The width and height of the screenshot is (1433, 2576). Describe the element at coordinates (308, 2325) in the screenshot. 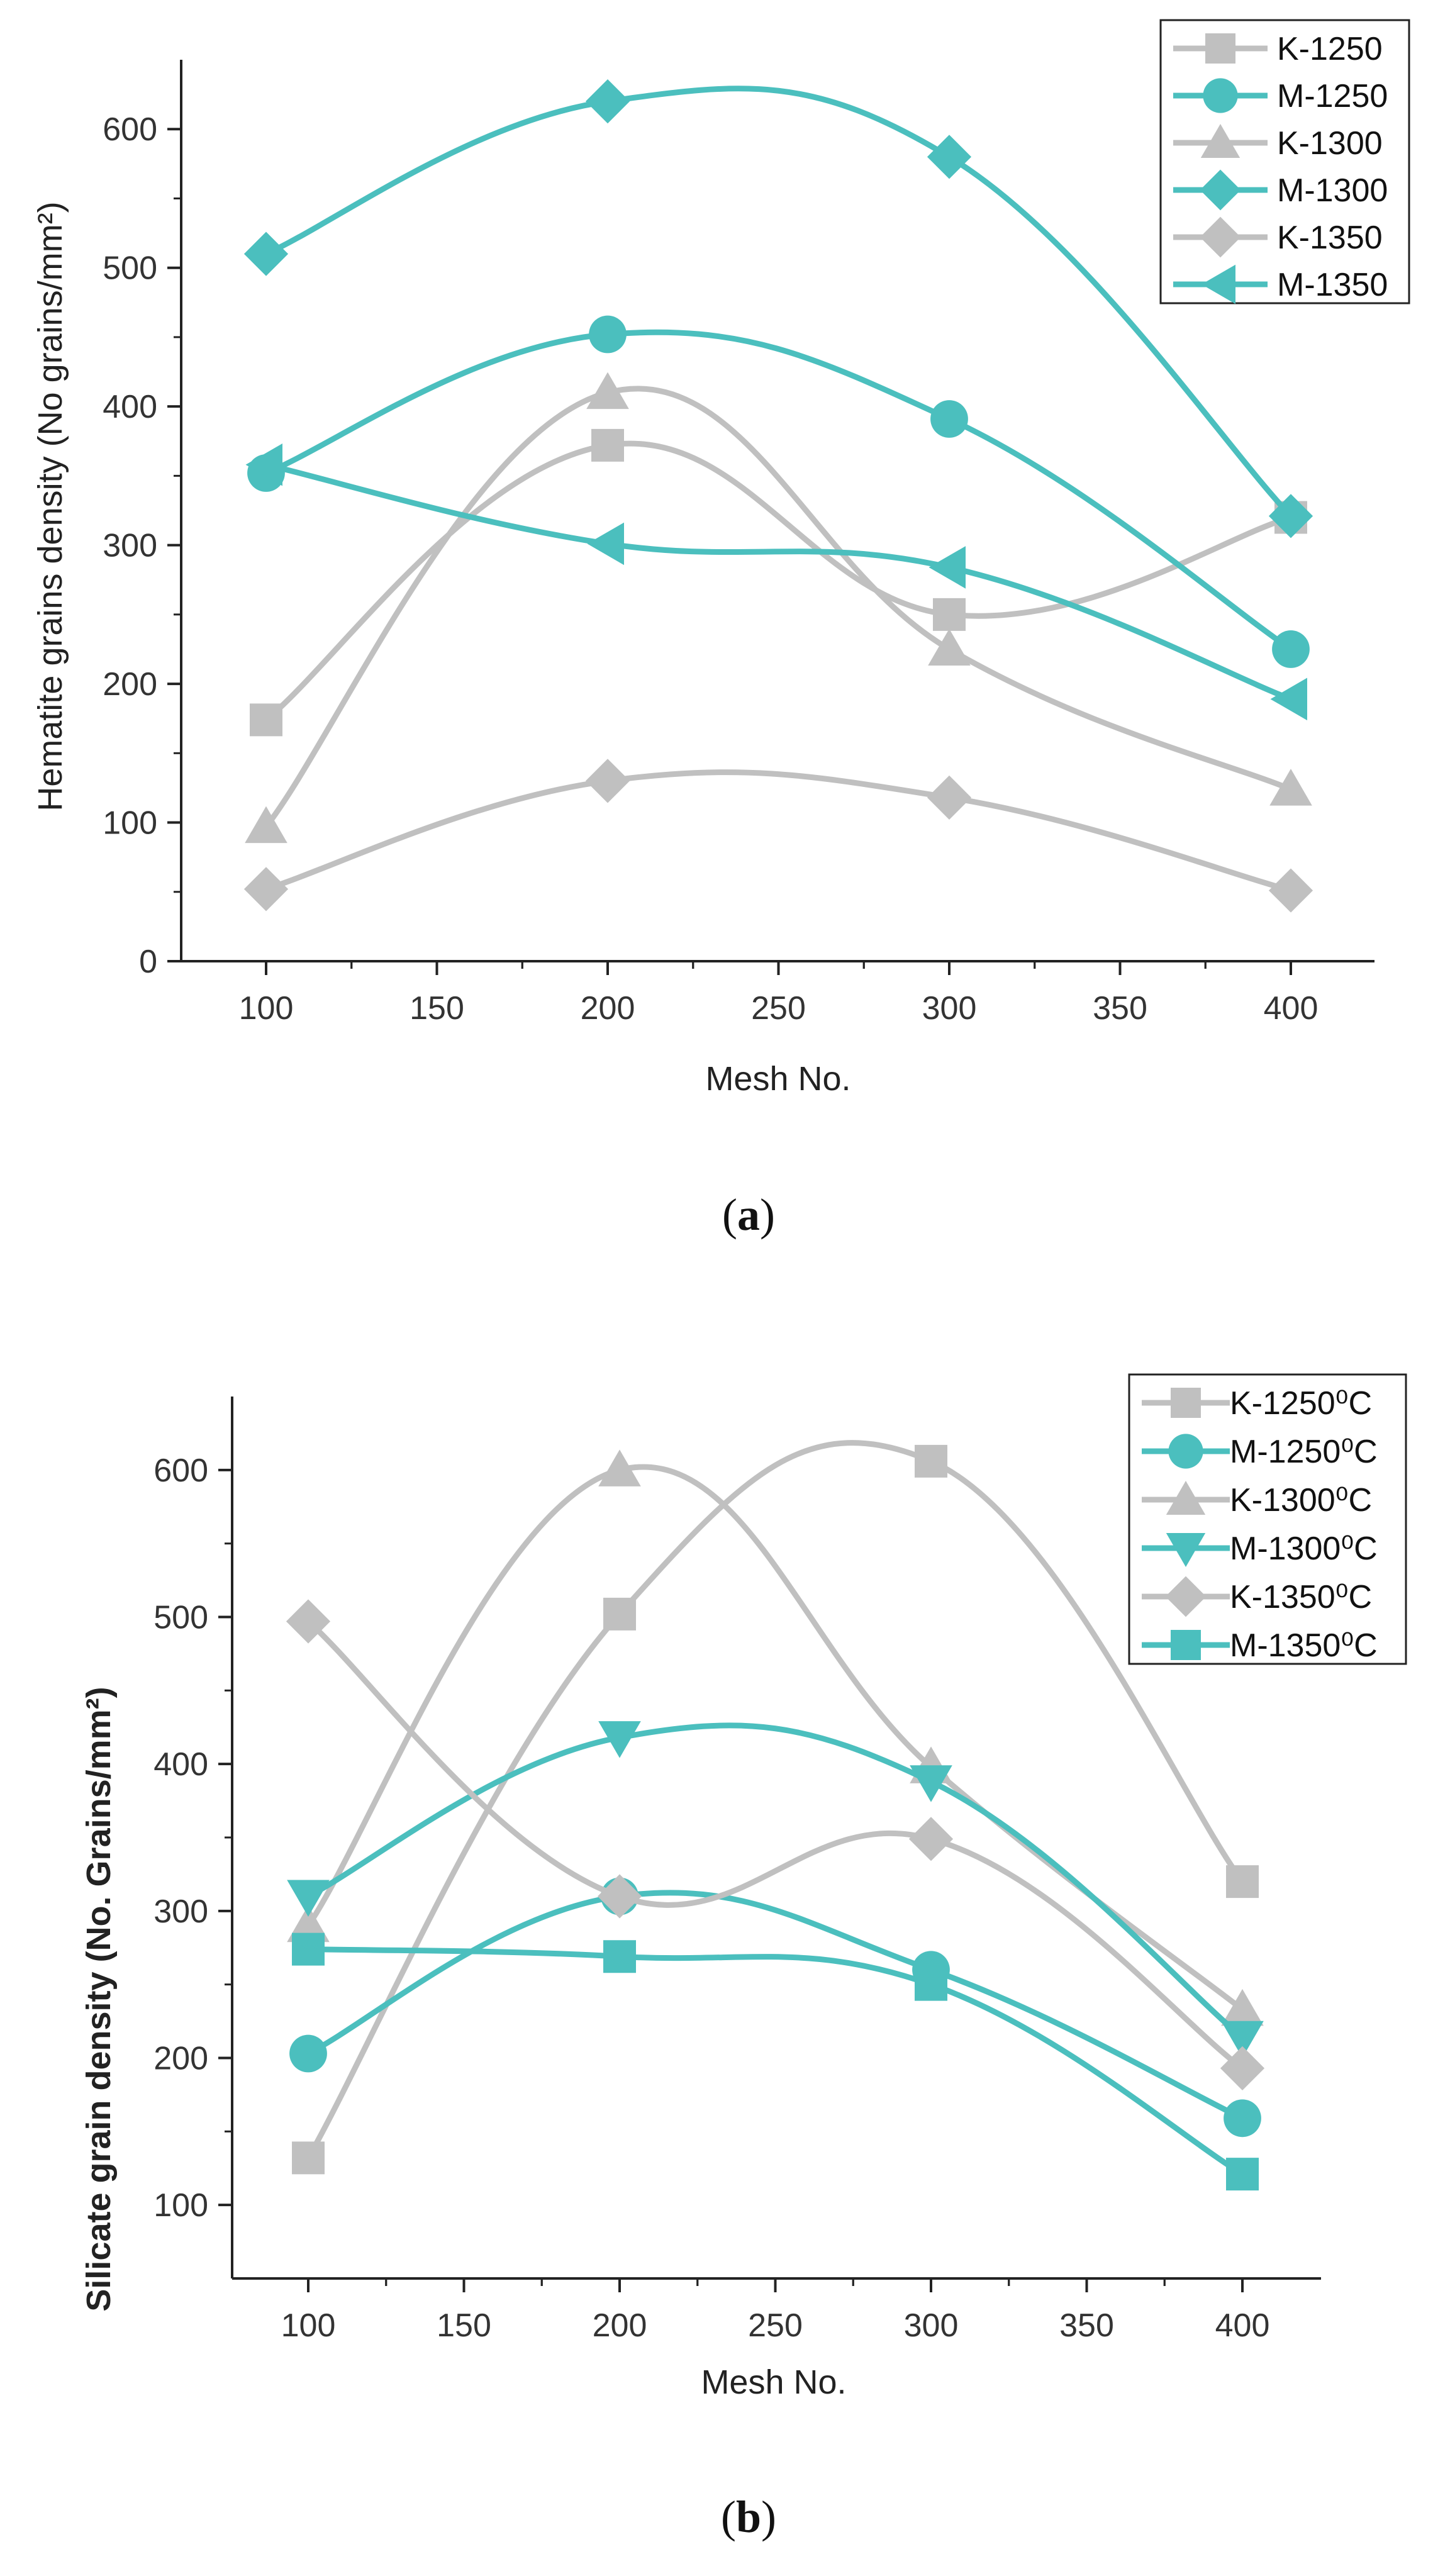

I see `x-tick-label: 100` at that location.